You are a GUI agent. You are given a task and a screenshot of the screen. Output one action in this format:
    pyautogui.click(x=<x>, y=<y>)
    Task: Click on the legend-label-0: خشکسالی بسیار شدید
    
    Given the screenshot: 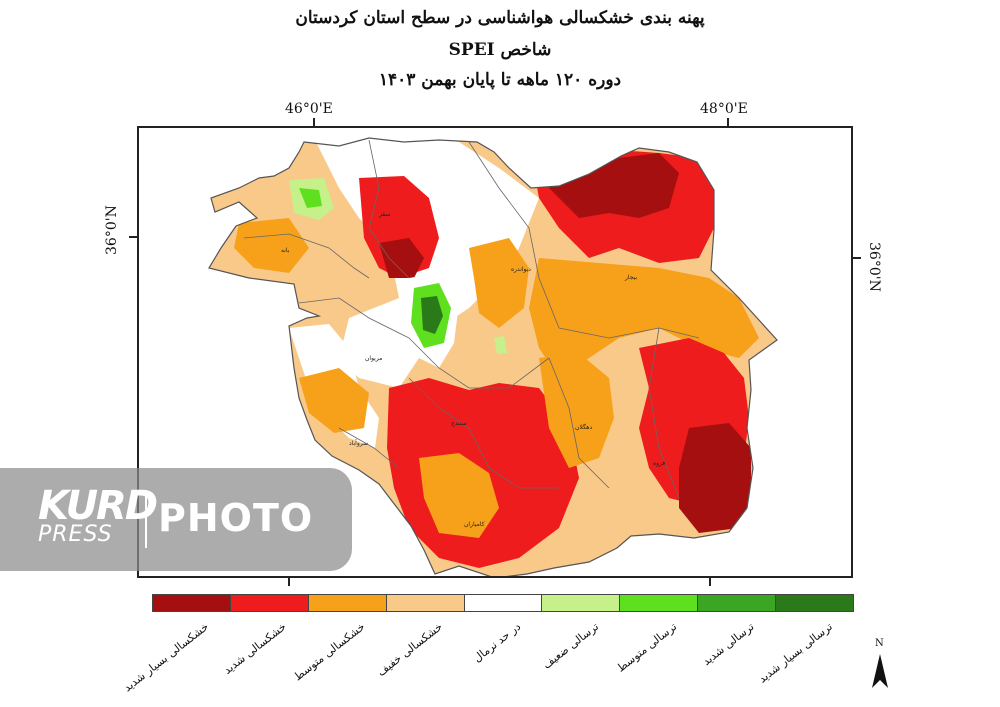 What is the action you would take?
    pyautogui.click(x=166, y=657)
    